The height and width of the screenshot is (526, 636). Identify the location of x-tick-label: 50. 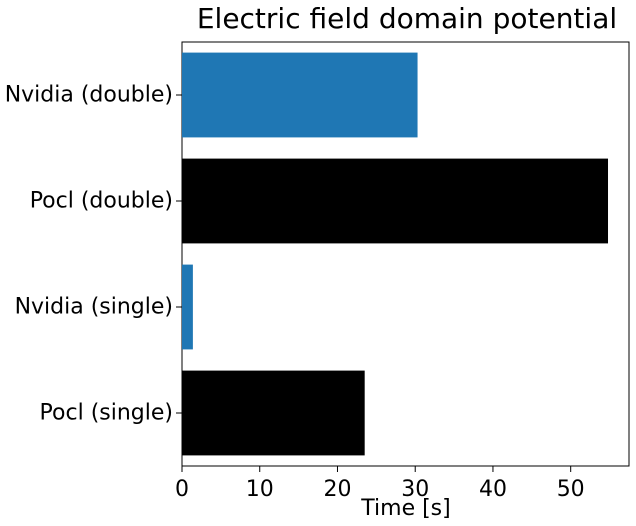
(571, 489).